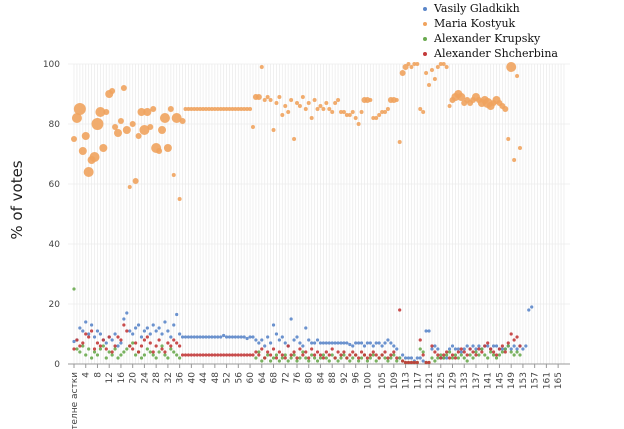 The width and height of the screenshot is (624, 429). I want to click on x-tick-label: 149, so click(512, 380).